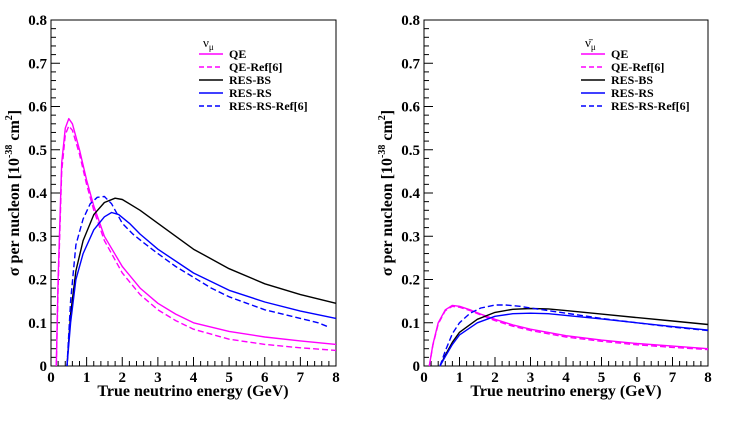 The width and height of the screenshot is (736, 436). I want to click on legend-header: νμ, so click(208, 43).